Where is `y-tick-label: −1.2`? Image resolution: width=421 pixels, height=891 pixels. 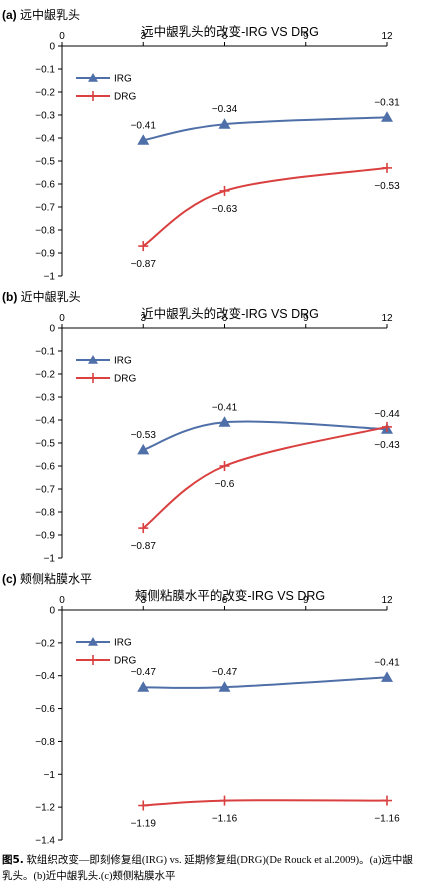 y-tick-label: −1.2 is located at coordinates (45, 808).